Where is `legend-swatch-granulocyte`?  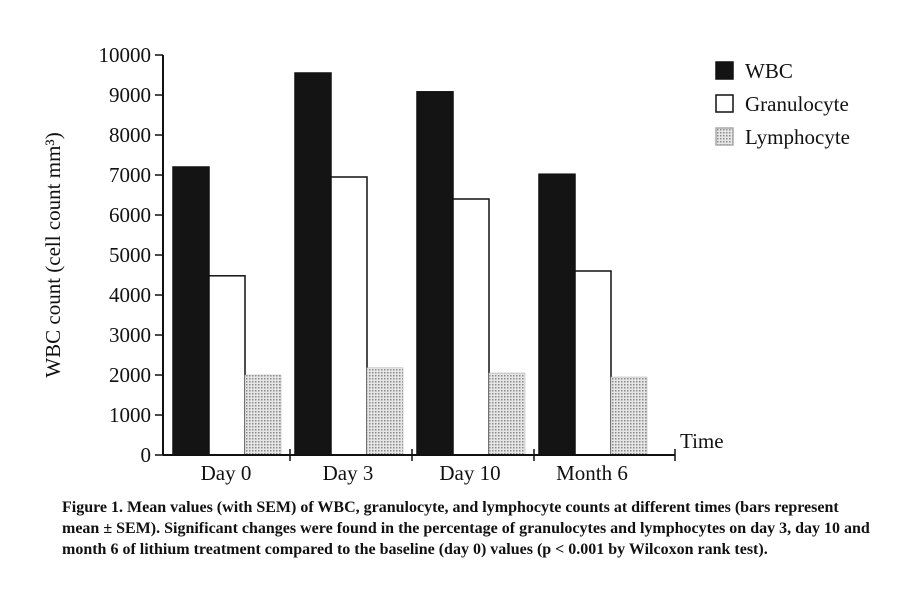 legend-swatch-granulocyte is located at coordinates (724, 103).